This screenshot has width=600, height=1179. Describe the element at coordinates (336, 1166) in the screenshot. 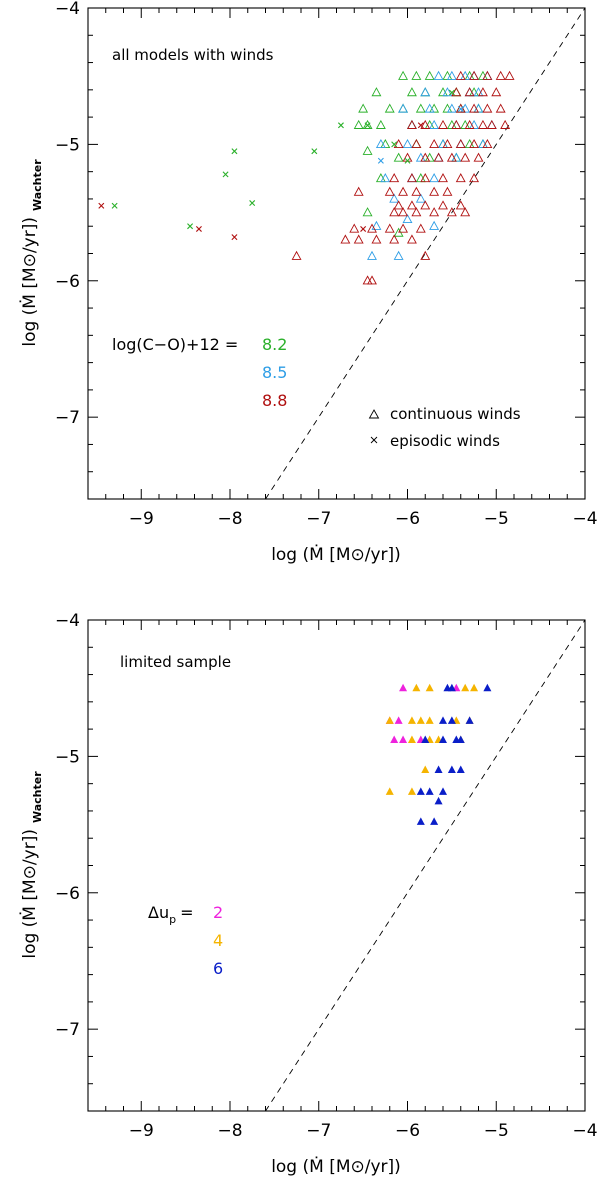

I see `bottom-x-axis-label: log (Ṁ [M⊙/yr])` at that location.